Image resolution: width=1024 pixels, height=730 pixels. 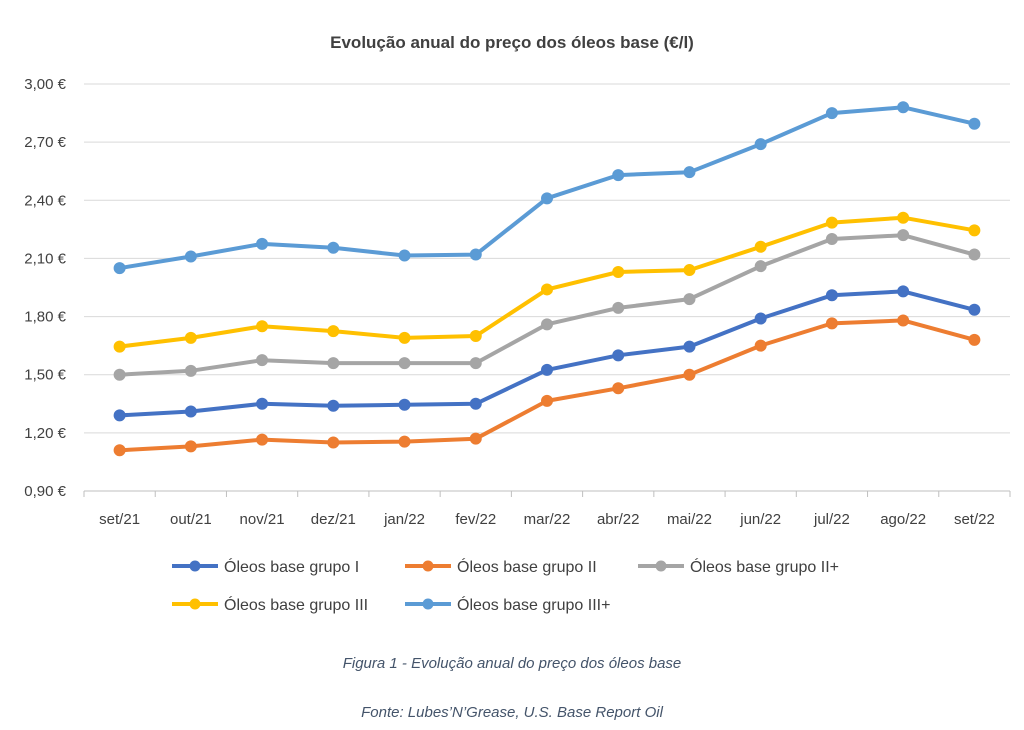 I want to click on x-tick-label: mar/22, so click(x=547, y=519).